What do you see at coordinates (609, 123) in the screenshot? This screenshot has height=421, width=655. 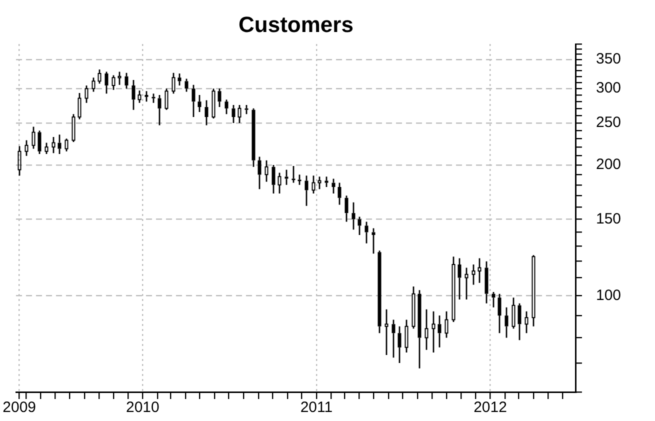 I see `y-tick-label: 250` at bounding box center [609, 123].